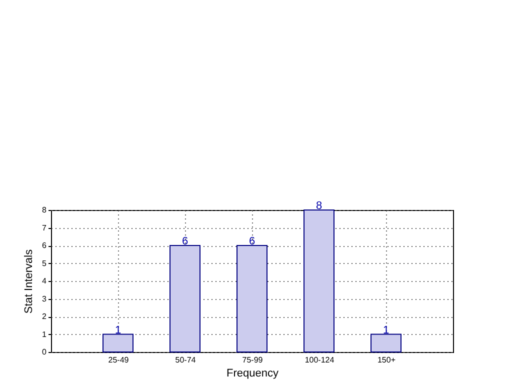 Image resolution: width=520 pixels, height=390 pixels. I want to click on x-axis-title: Frequency, so click(252, 374).